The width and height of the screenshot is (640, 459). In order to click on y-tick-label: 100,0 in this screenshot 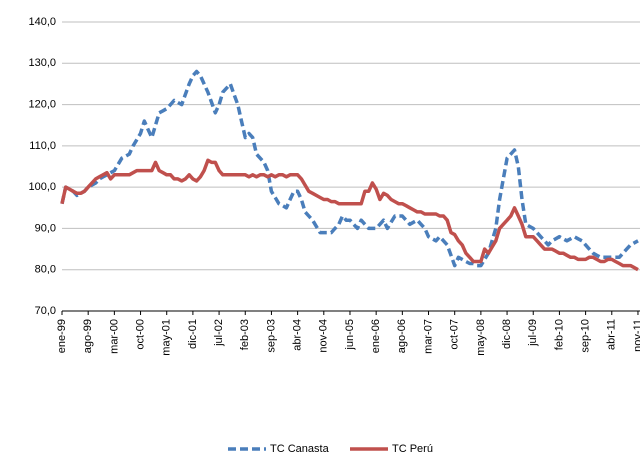, I will do `click(42, 187)`.